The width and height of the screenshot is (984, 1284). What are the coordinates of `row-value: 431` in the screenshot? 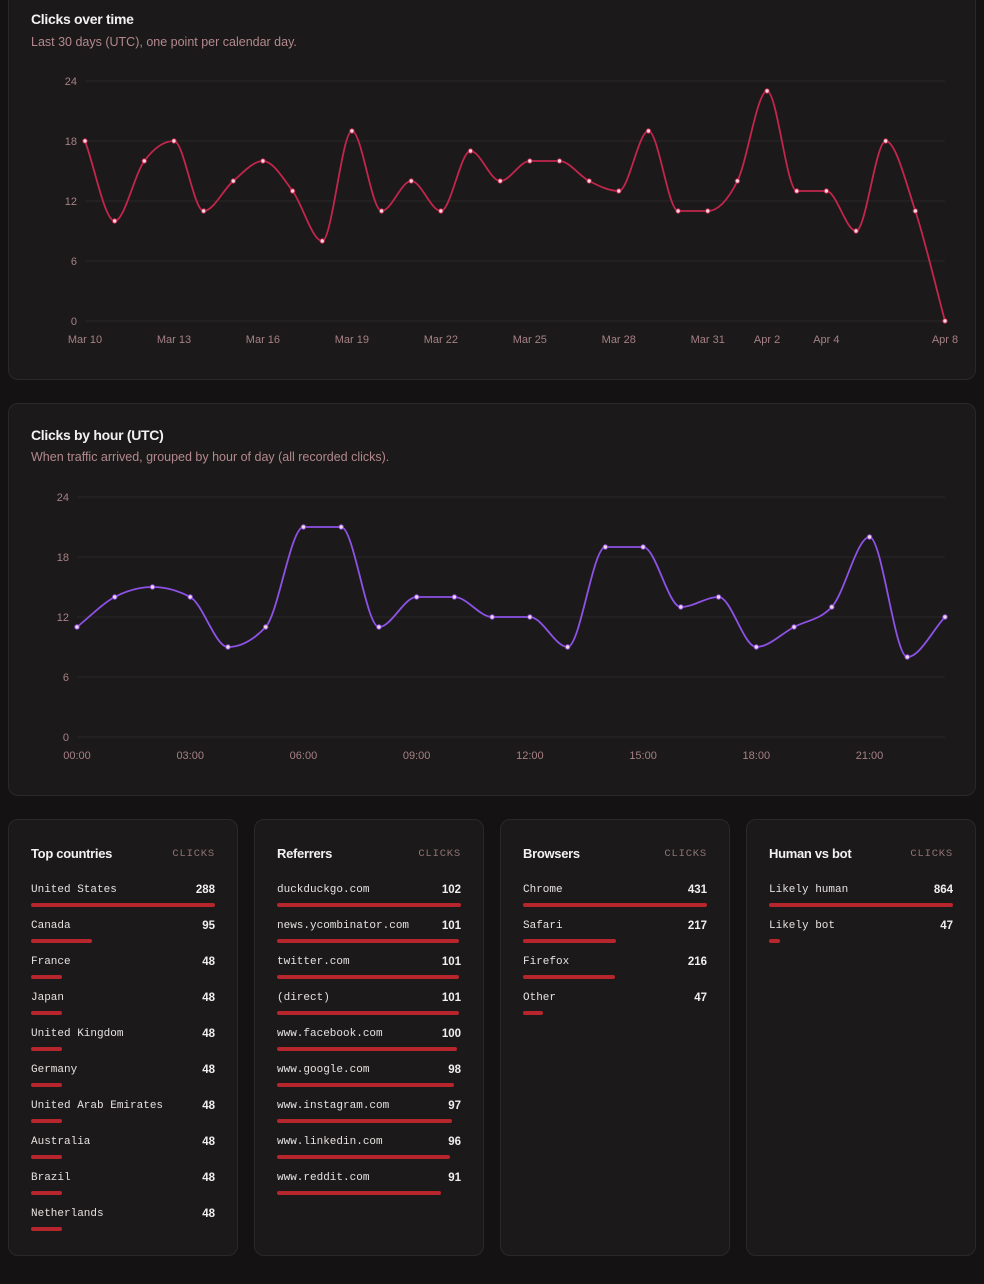 It's located at (697, 890).